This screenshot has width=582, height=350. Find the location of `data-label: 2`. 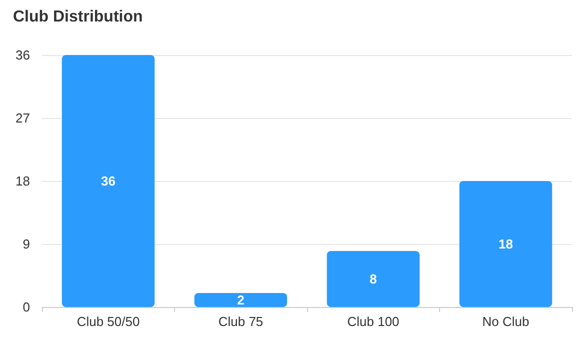

data-label: 2 is located at coordinates (240, 300).